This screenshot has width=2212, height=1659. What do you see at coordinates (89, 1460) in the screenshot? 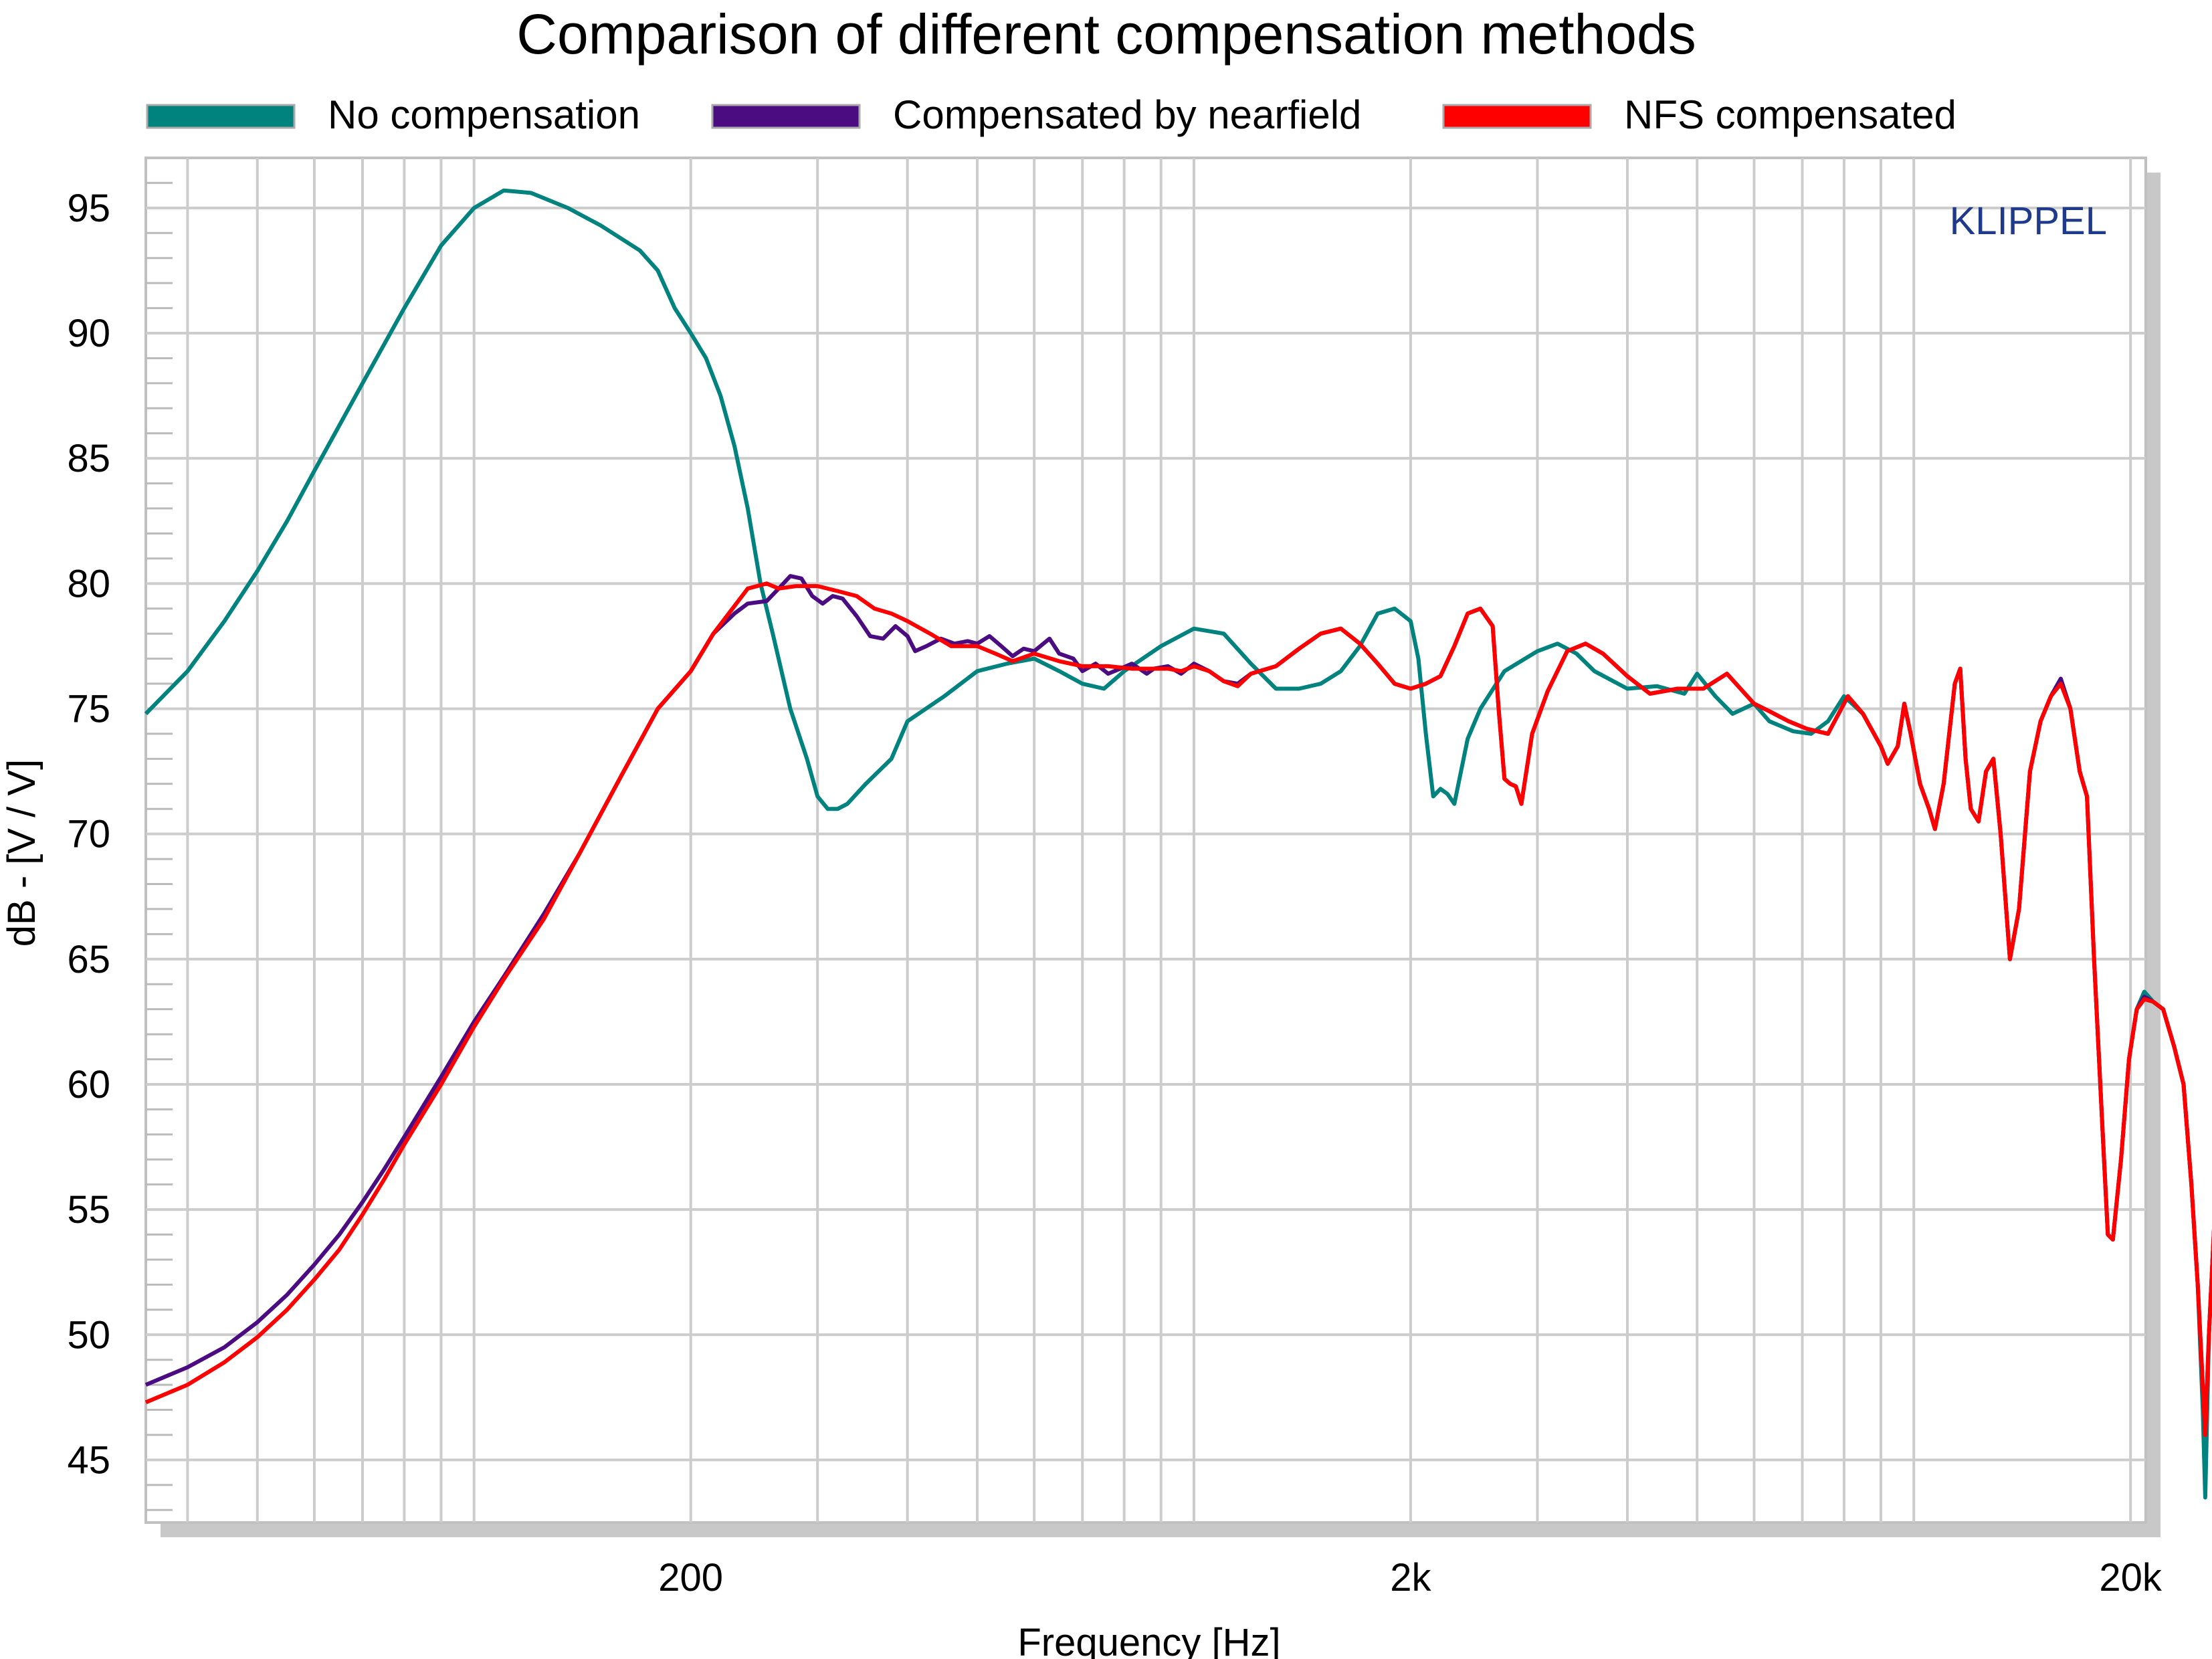
I see `y-tick-label: 45` at bounding box center [89, 1460].